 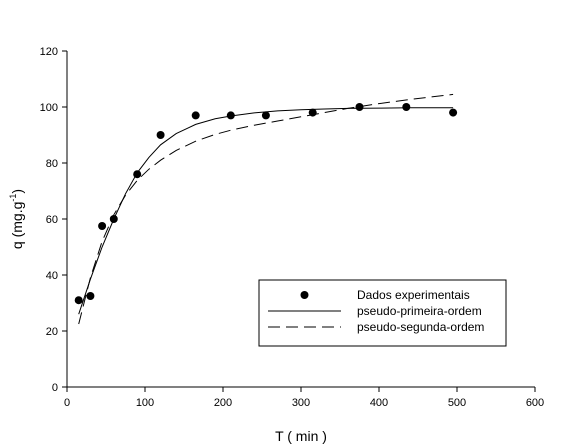 I want to click on y-tick-label: 0, so click(x=55, y=388).